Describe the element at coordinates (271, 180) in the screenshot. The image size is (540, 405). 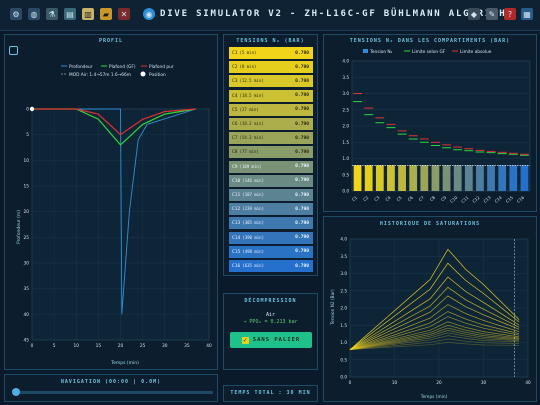
I see `tension-row-c10: C10 (146 min) 0.790` at that location.